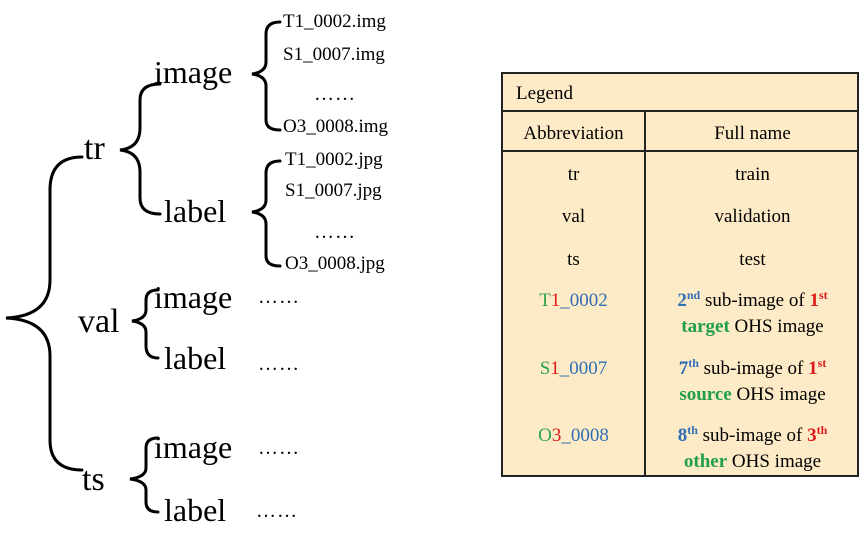  I want to click on split-tr-label: tr, so click(94, 148).